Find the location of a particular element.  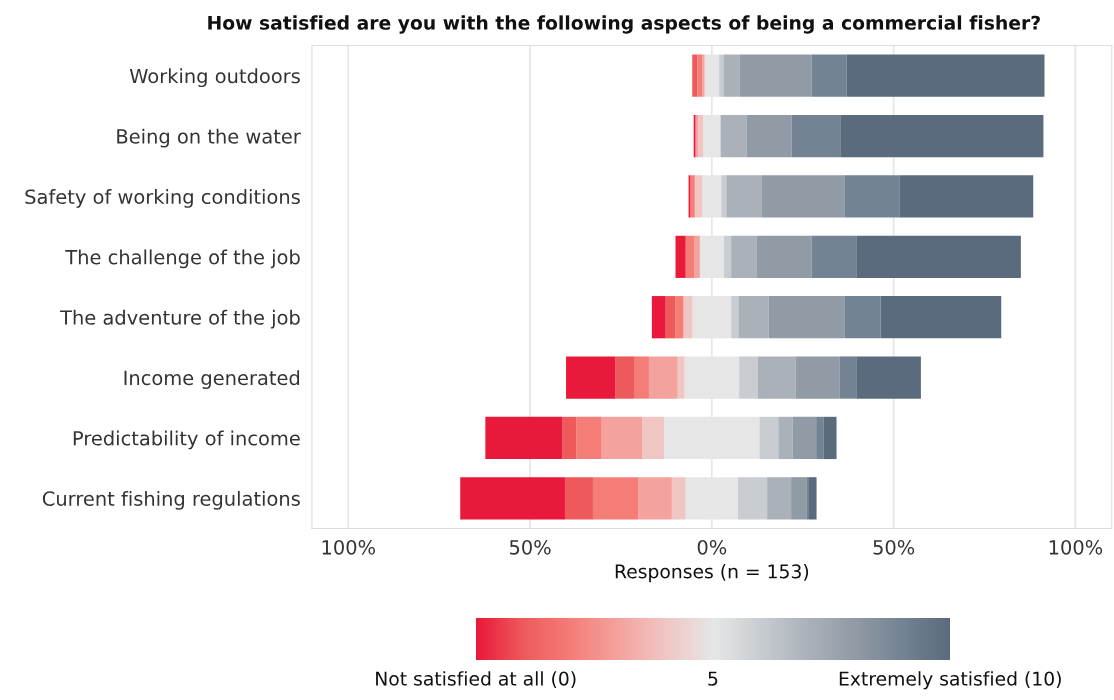

y-tick-label: Income generated is located at coordinates (212, 379).